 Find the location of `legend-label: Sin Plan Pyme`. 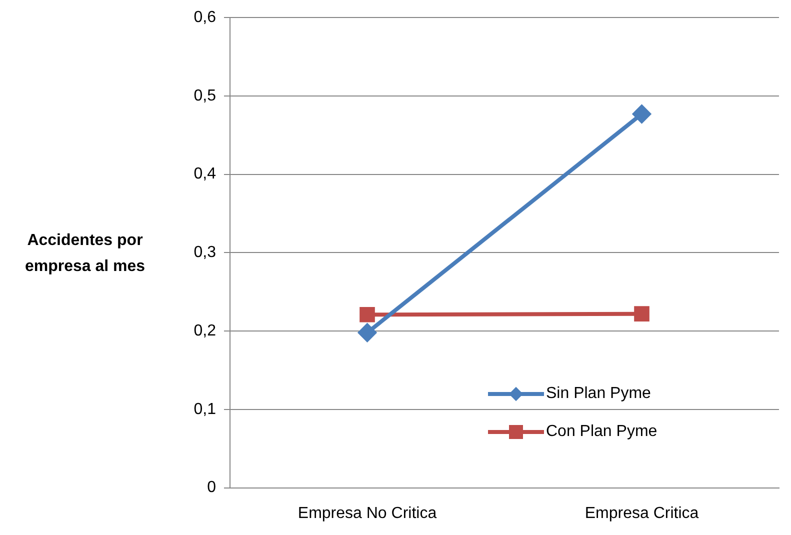

legend-label: Sin Plan Pyme is located at coordinates (598, 394).